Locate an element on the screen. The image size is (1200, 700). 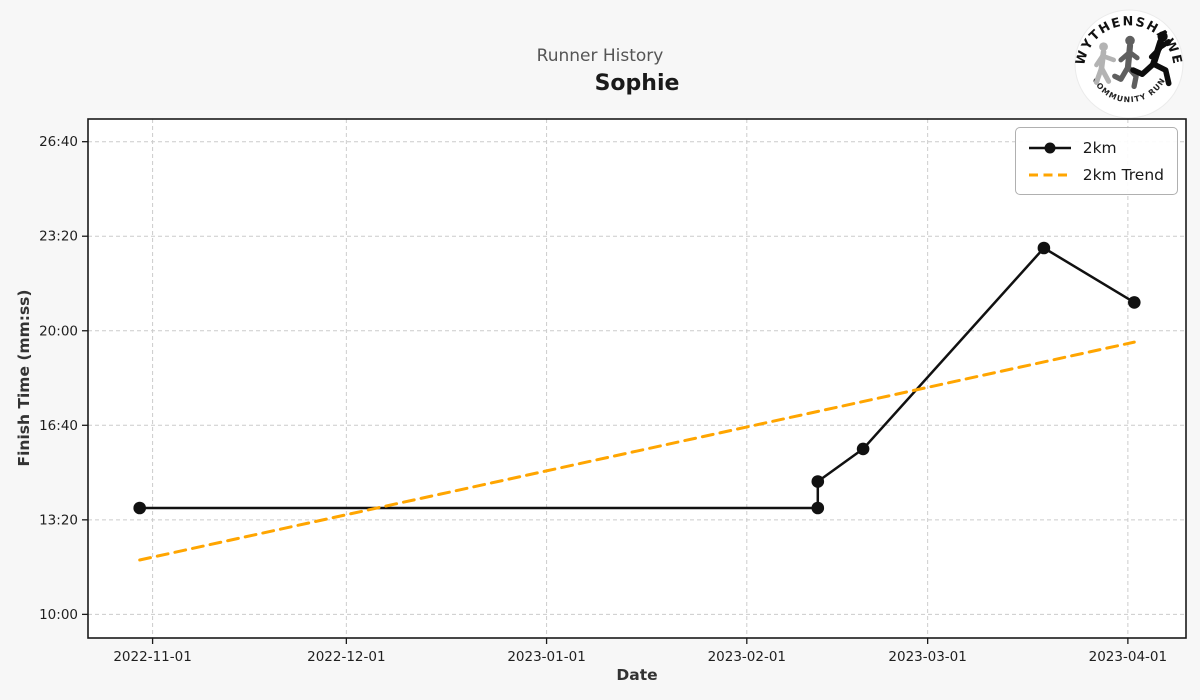
y-axis-label: Finish Time (mm:ss) is located at coordinates (24, 378).